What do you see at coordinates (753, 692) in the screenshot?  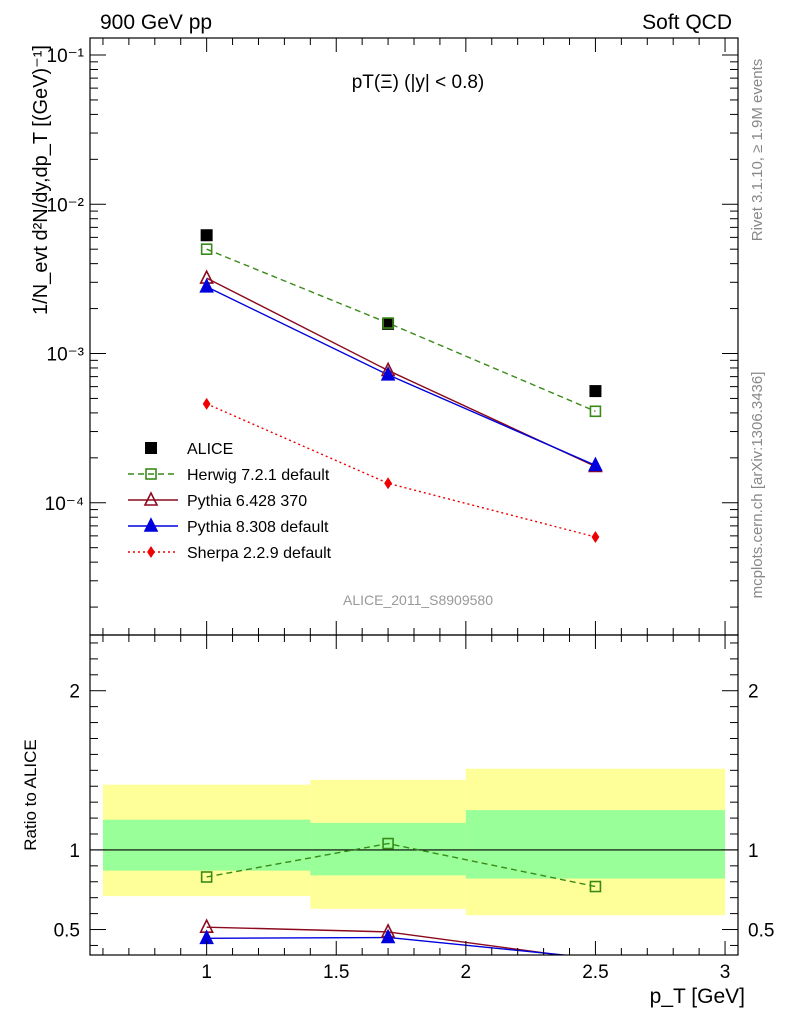 I see `y-tick-label-ratio-right: 2` at bounding box center [753, 692].